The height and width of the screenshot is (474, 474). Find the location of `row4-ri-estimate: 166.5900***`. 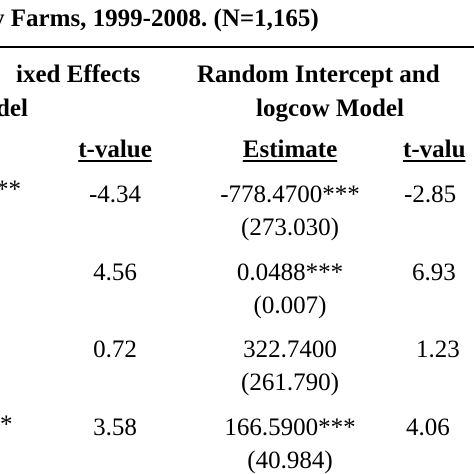

row4-ri-estimate: 166.5900*** is located at coordinates (290, 427).